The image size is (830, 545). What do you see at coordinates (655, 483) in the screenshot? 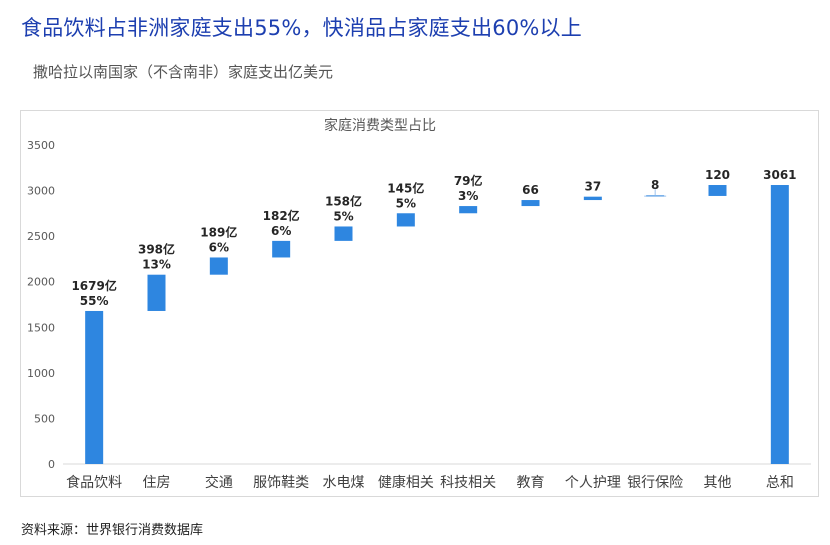
I see `x-category-label: 银行保险` at bounding box center [655, 483].